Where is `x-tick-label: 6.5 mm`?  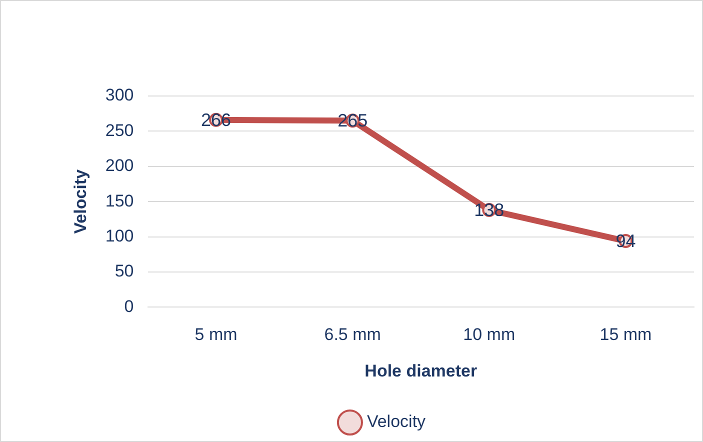
x-tick-label: 6.5 mm is located at coordinates (352, 334).